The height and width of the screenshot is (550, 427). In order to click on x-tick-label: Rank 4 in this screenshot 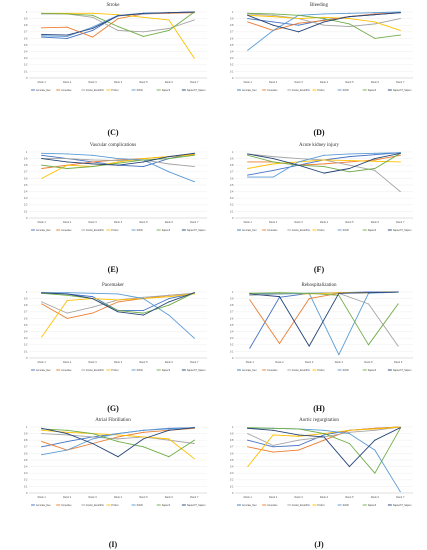, I will do `click(324, 222)`.